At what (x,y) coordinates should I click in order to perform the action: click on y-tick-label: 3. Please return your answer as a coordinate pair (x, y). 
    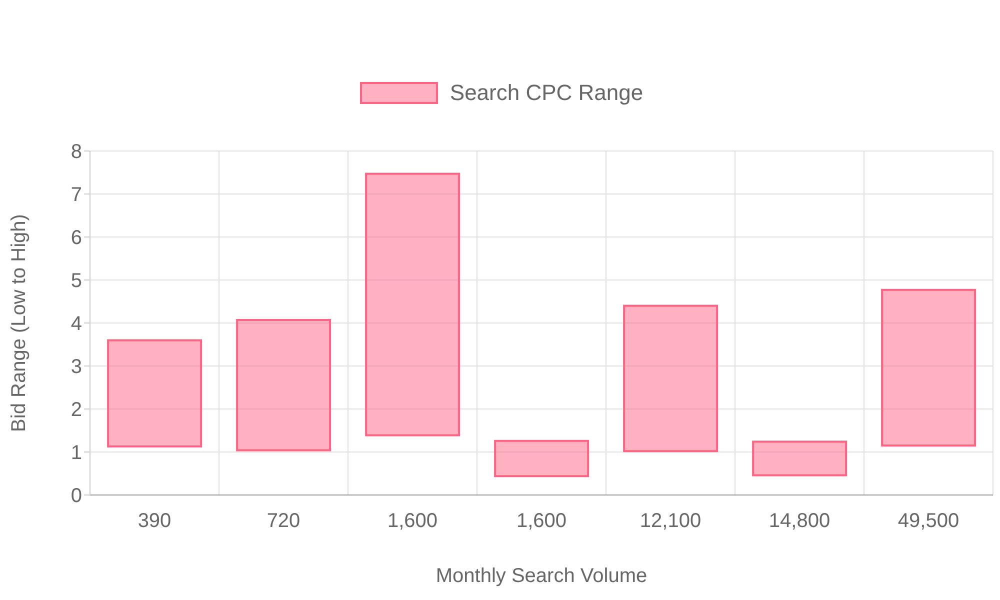
    Looking at the image, I should click on (76, 367).